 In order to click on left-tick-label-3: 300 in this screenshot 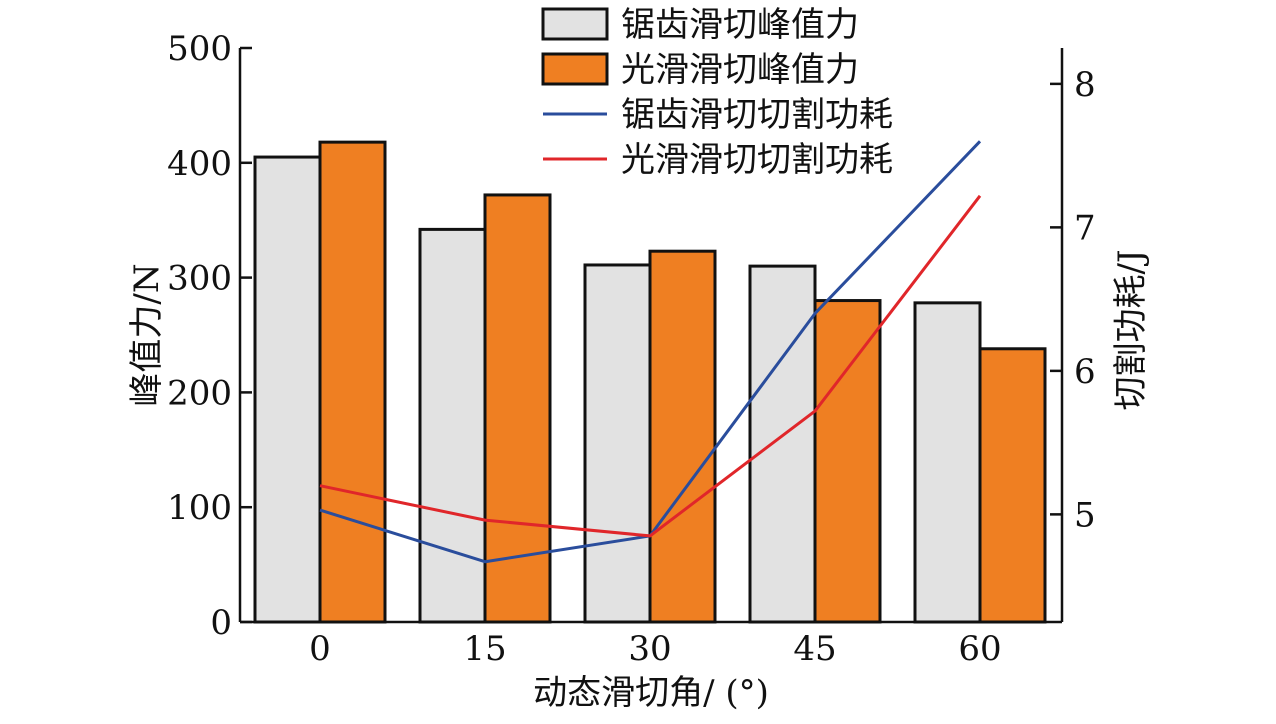, I will do `click(199, 279)`.